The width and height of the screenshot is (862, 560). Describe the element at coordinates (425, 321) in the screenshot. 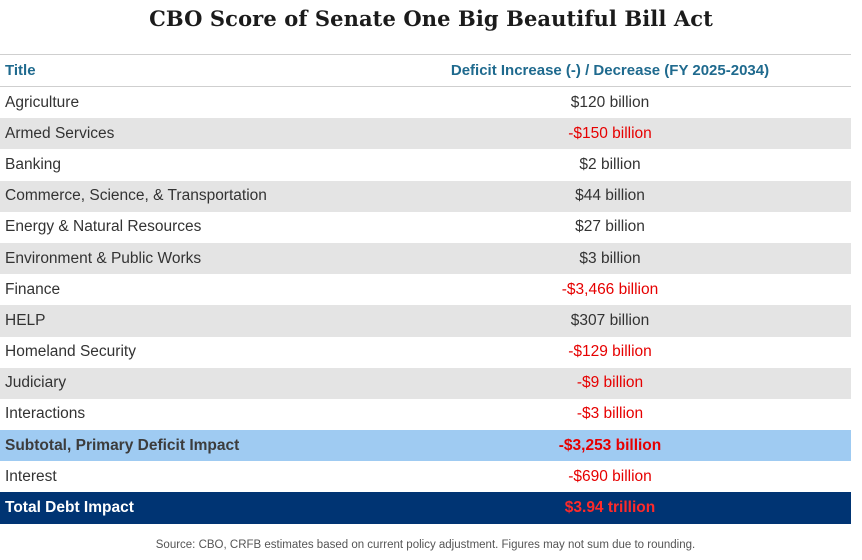

I see `table-row: HELP $307 billion` at that location.